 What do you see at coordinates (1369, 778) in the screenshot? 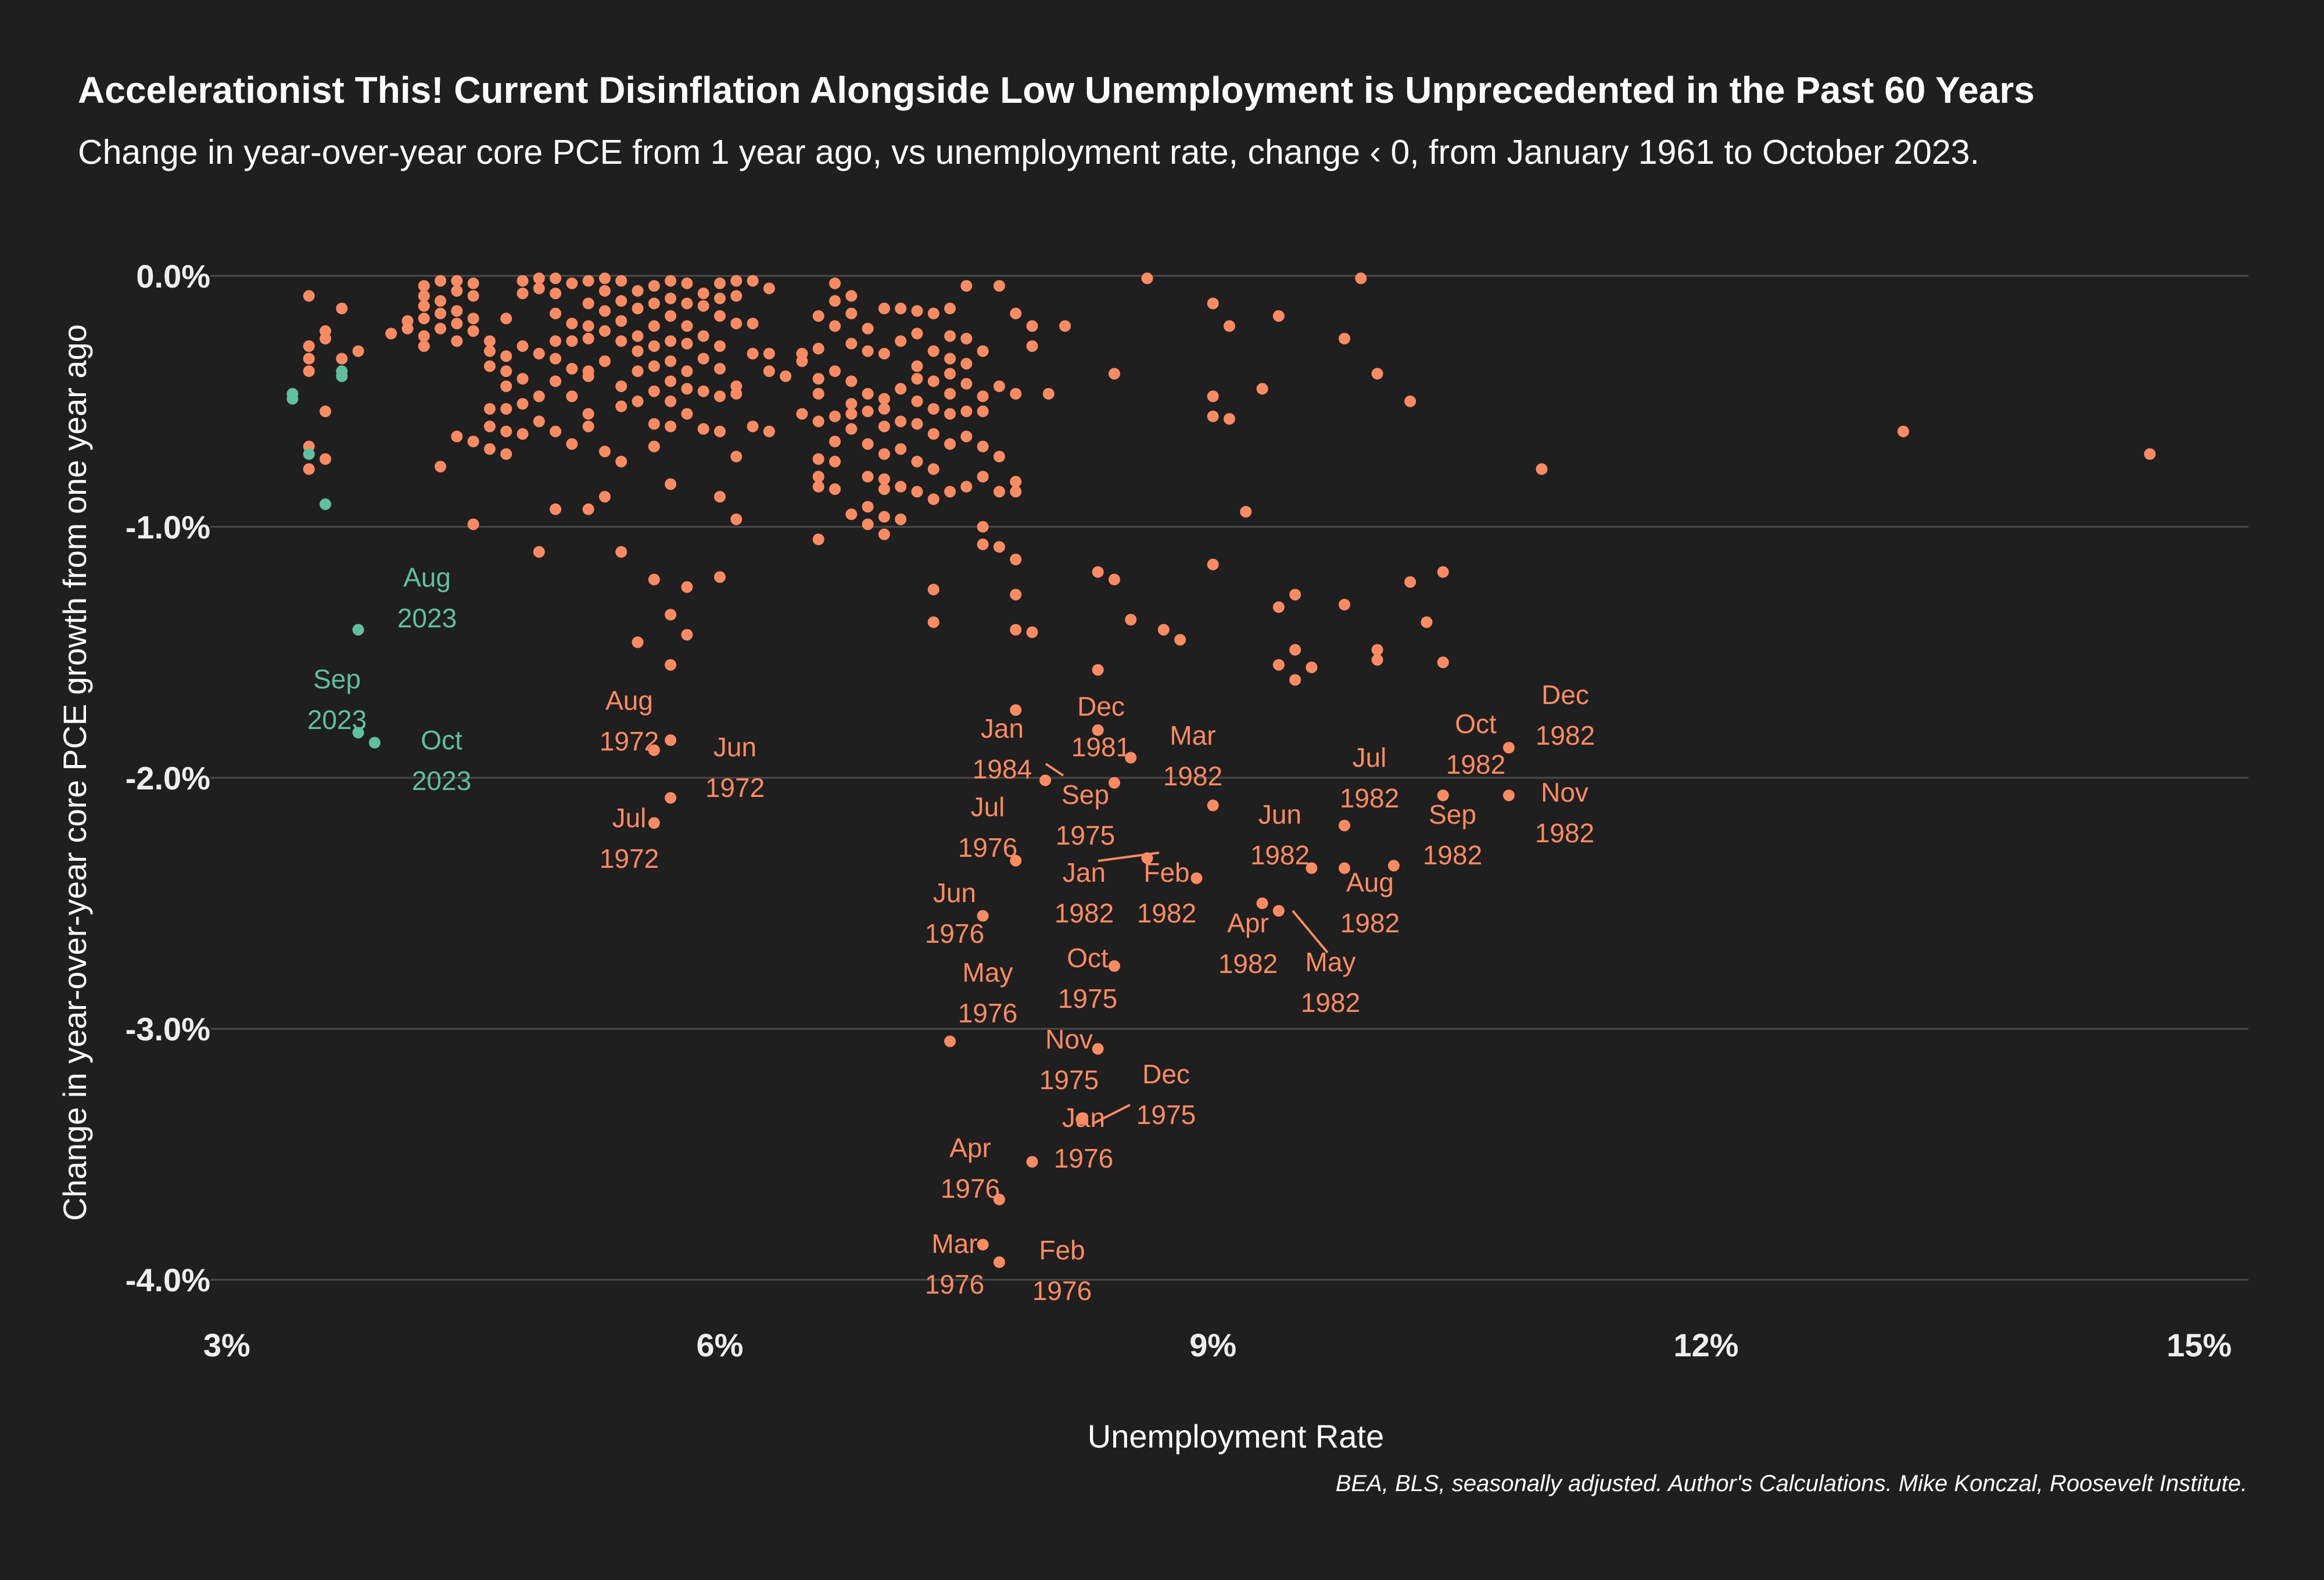
I see `annotation-label: Jul 1982` at bounding box center [1369, 778].